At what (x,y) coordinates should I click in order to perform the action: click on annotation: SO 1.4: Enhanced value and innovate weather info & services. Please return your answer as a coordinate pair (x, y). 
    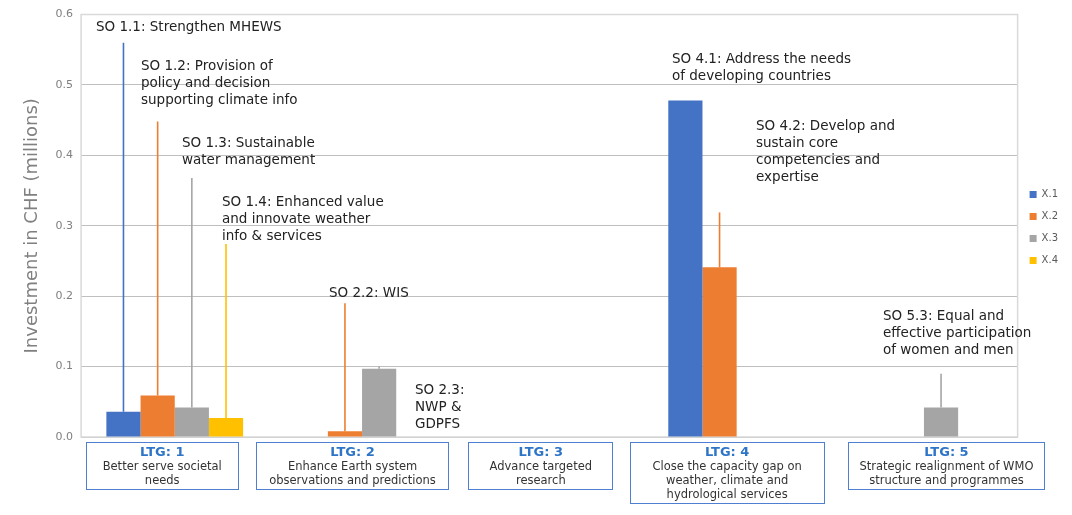
    Looking at the image, I should click on (303, 218).